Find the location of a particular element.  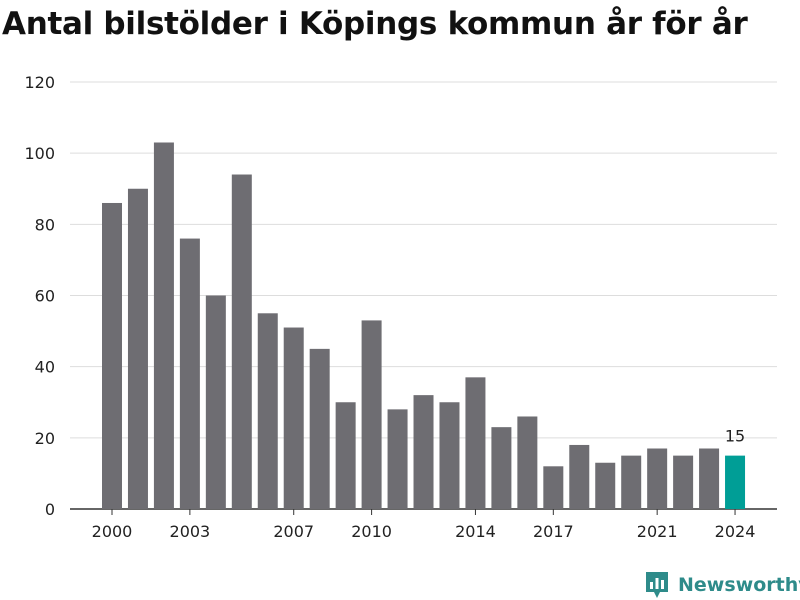

bar-2012 is located at coordinates (423, 452).